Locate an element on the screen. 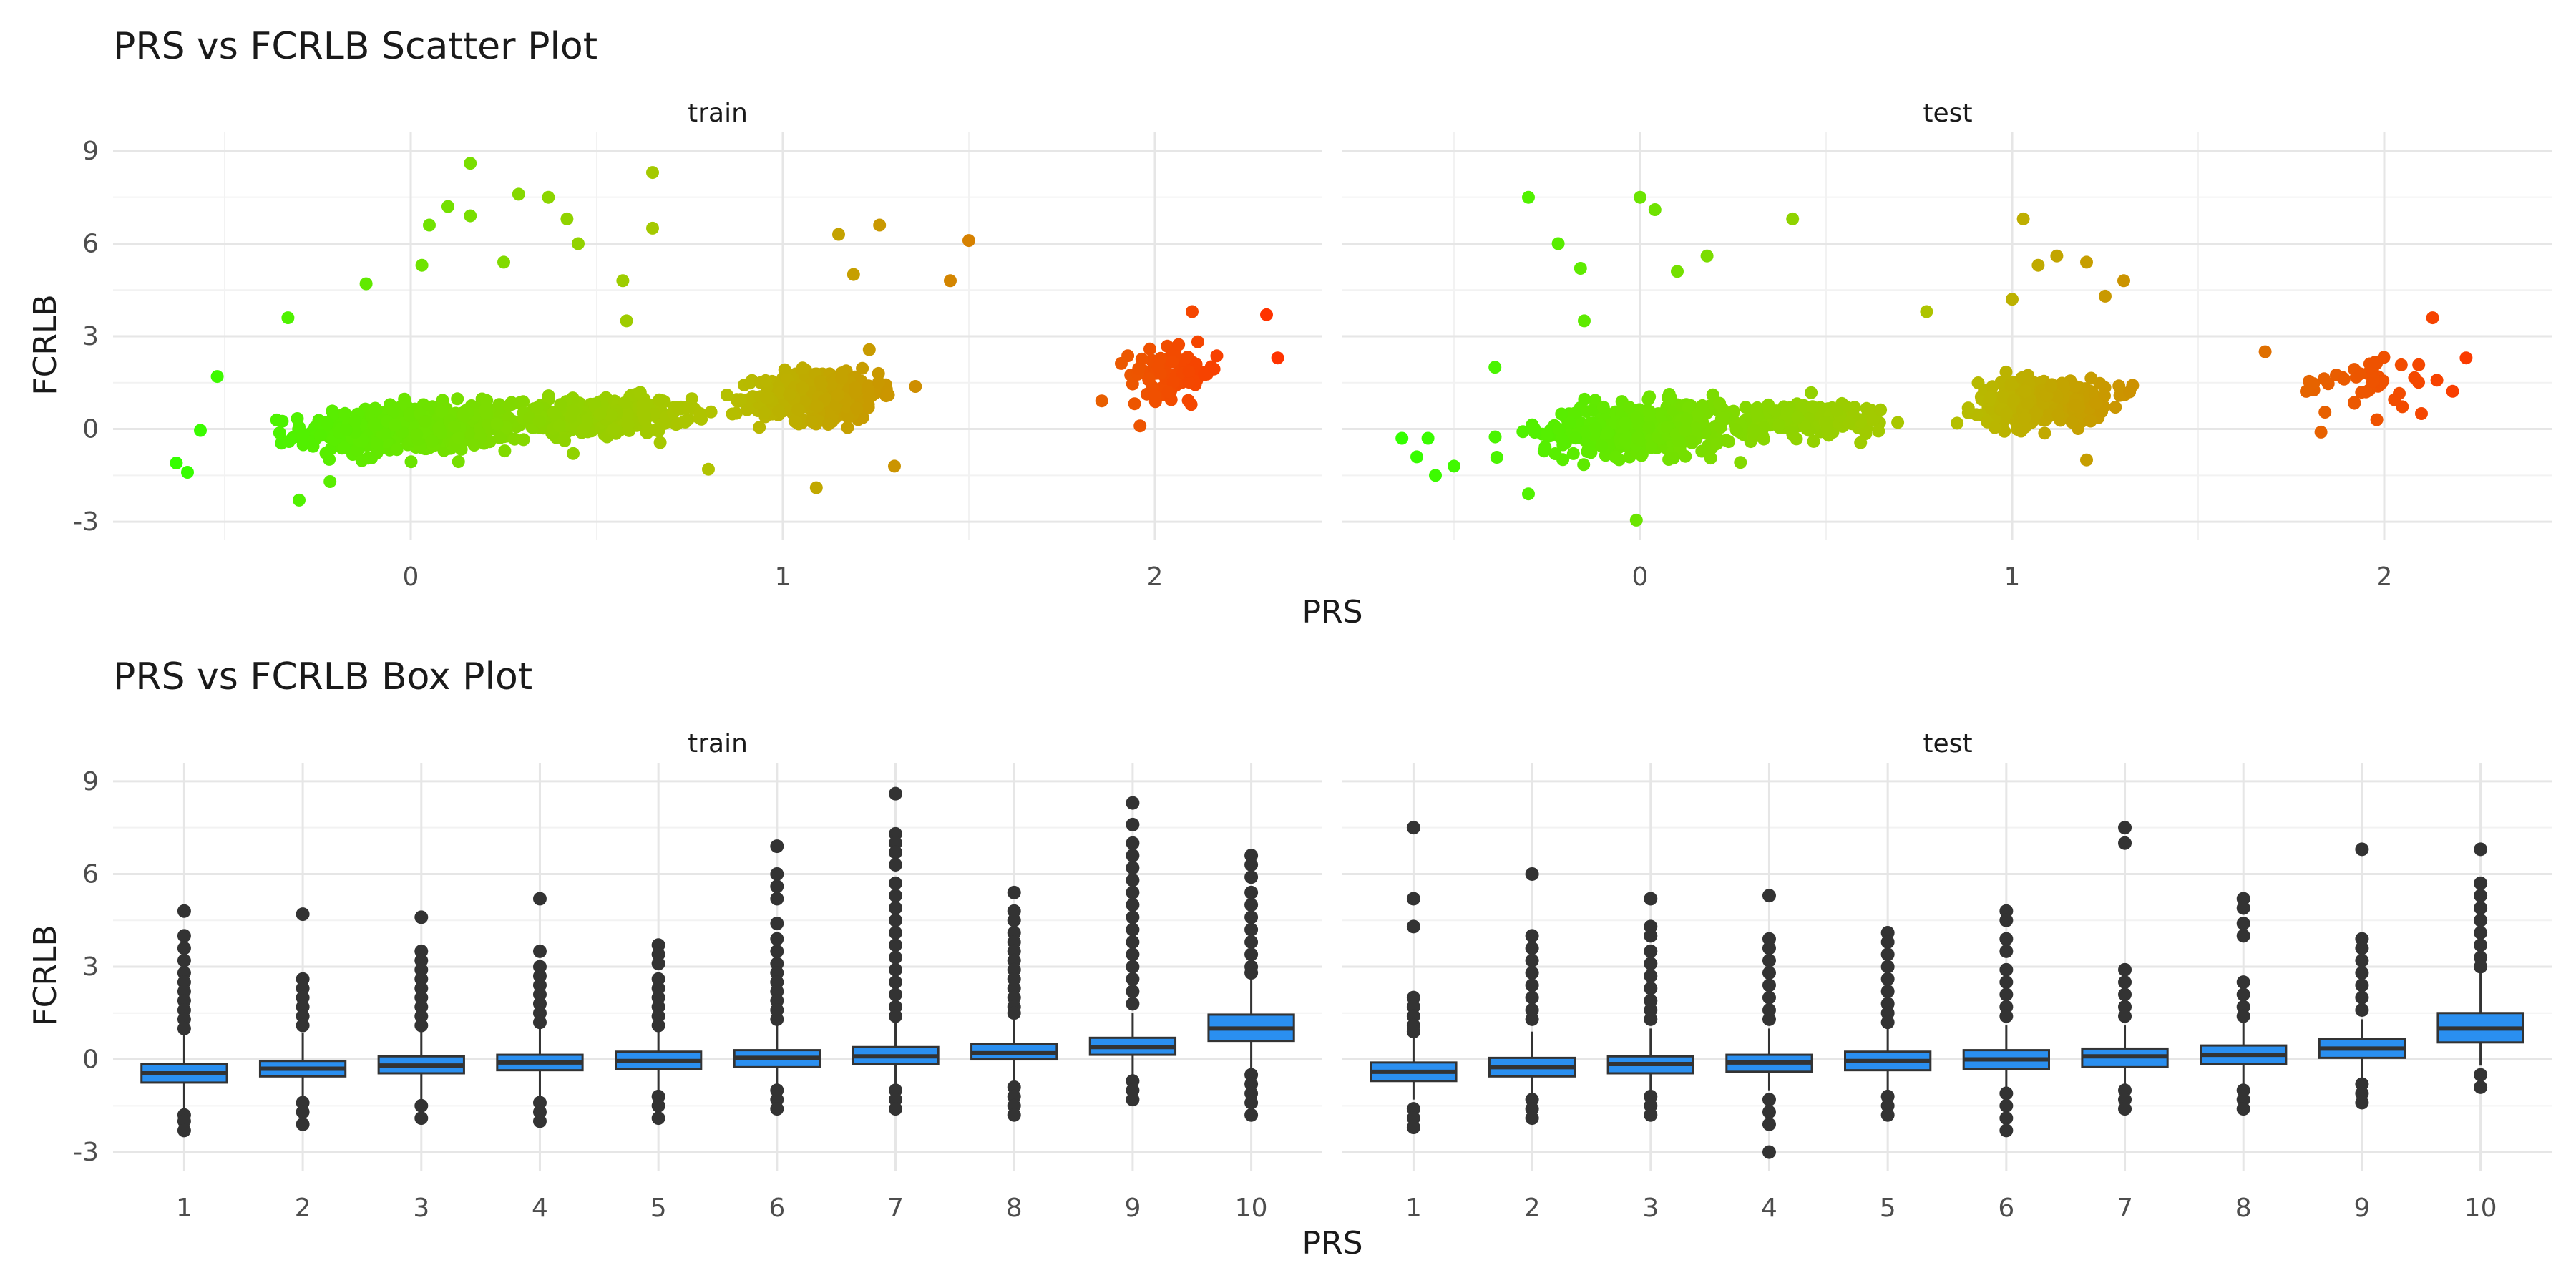  scatter-title: PRS vs FCRLB Scatter Plot is located at coordinates (355, 46).